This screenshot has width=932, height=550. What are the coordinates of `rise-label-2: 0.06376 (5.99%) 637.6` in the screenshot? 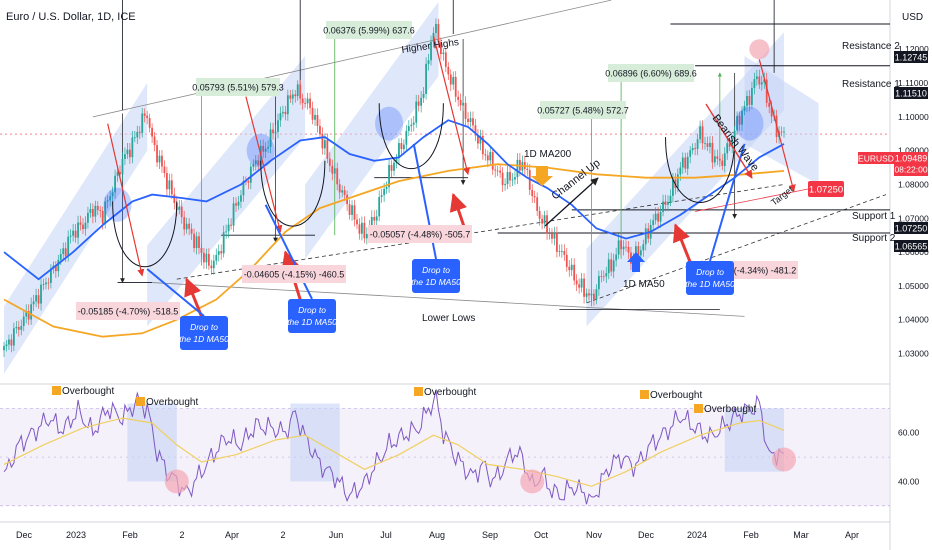 It's located at (369, 30).